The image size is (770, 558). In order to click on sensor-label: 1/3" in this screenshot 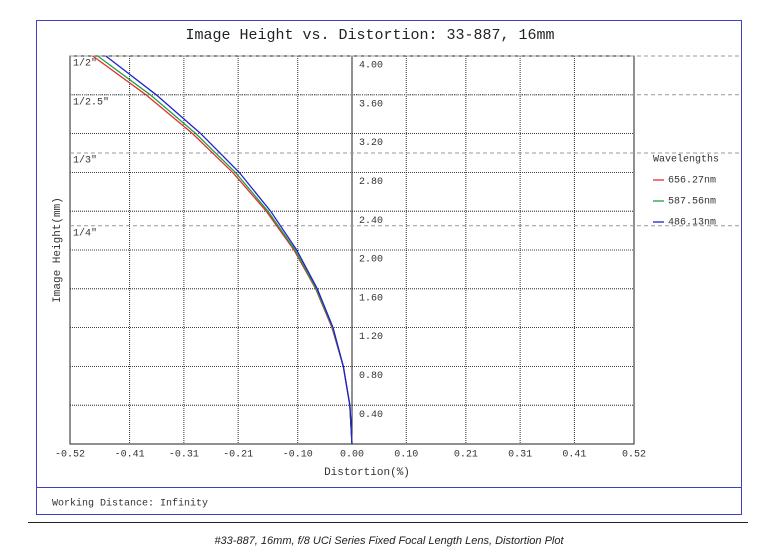, I will do `click(85, 161)`.